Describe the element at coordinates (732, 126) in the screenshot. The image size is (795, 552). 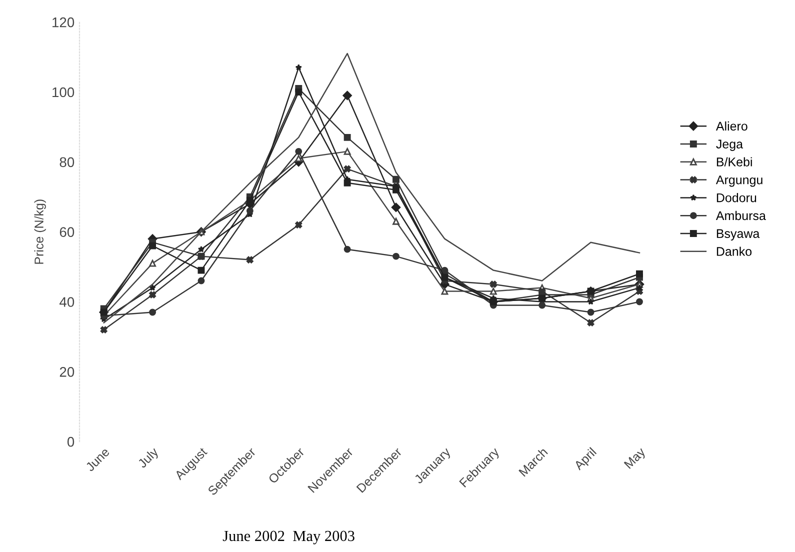
I see `legend-label: Aliero` at that location.